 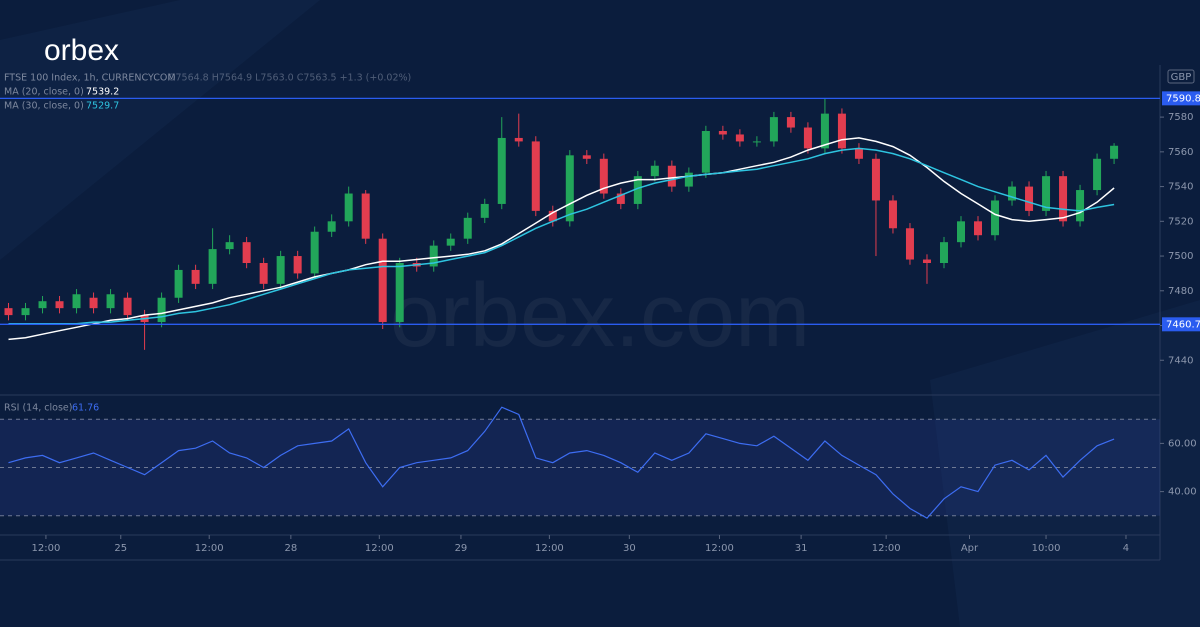 What do you see at coordinates (801, 548) in the screenshot?
I see `x-tick-label: 31` at bounding box center [801, 548].